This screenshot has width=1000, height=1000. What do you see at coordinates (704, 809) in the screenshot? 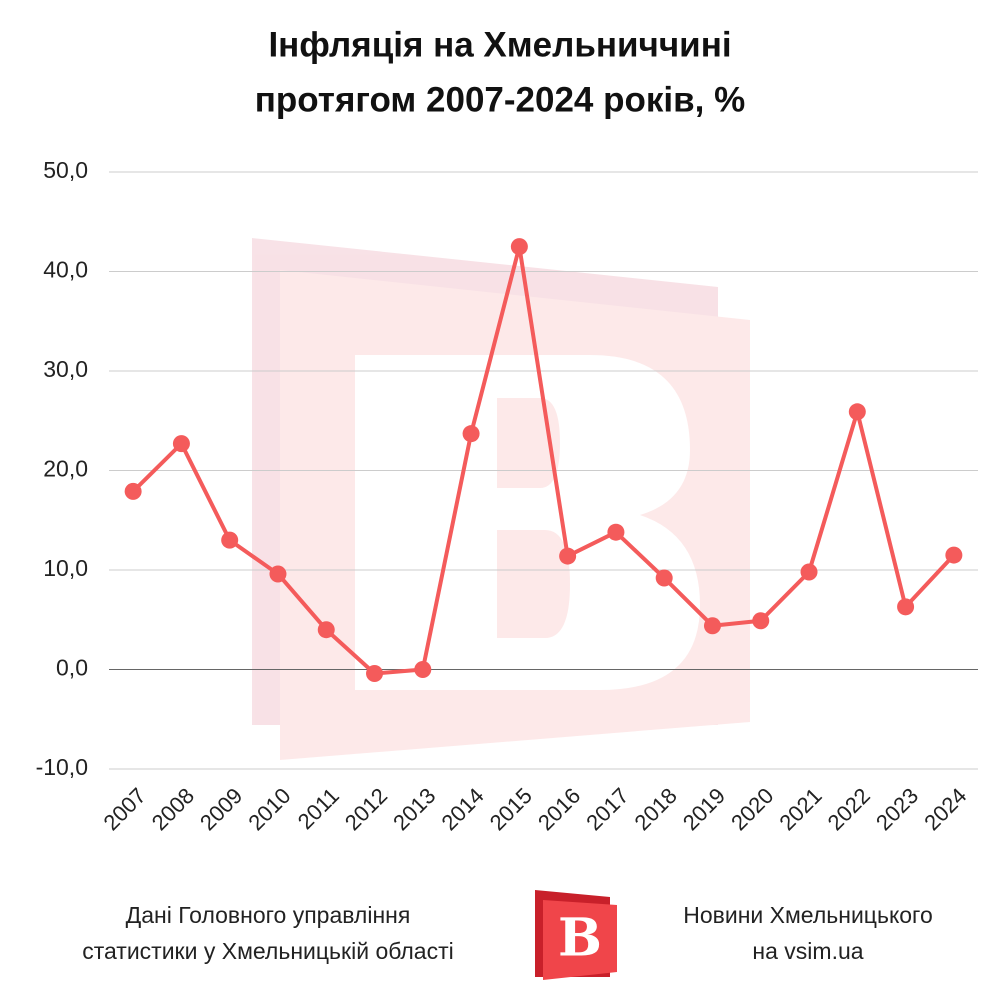
I see `x-tick-label: 2019` at bounding box center [704, 809].